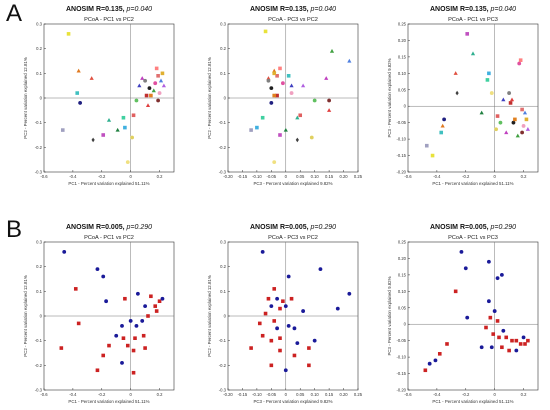 The image size is (550, 410). Describe the element at coordinates (293, 238) in the screenshot. I see `chart-subtitle: PCoA - PC3 vs PC2` at that location.